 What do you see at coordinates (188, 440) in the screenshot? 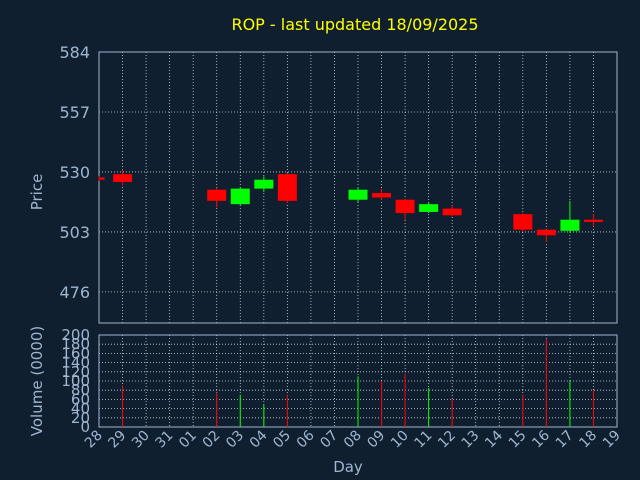
I see `x-tick-label: 01` at bounding box center [188, 440].